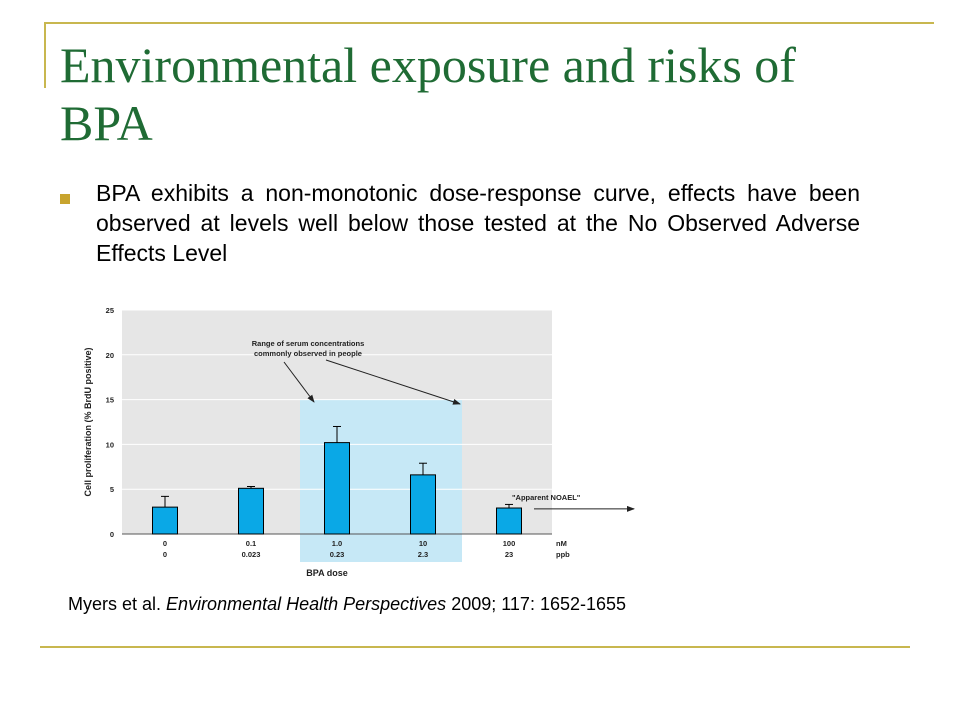  I want to click on y-axis-title: Cell proliferation (% BrdU positive), so click(88, 421).